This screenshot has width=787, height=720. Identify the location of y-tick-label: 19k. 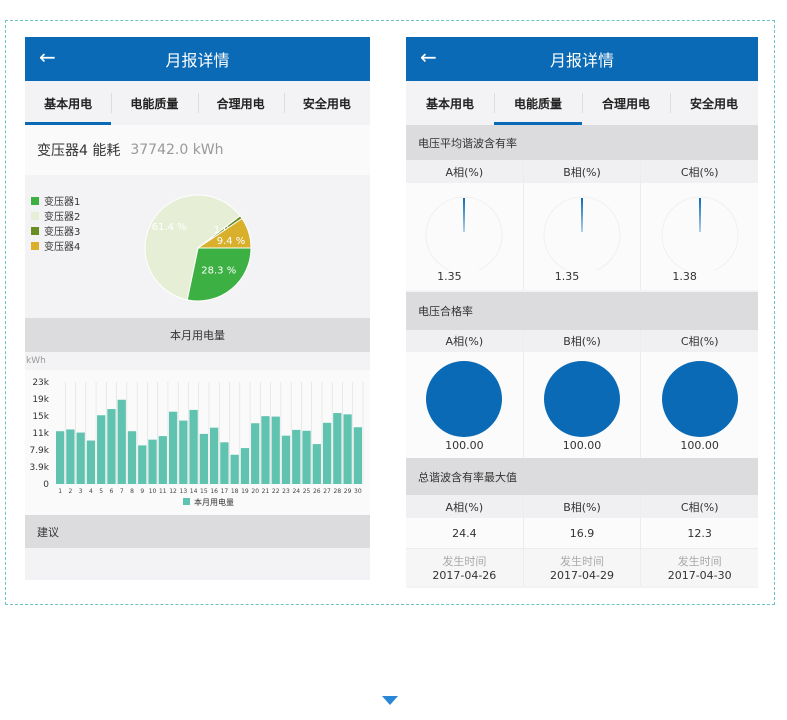
(40, 400).